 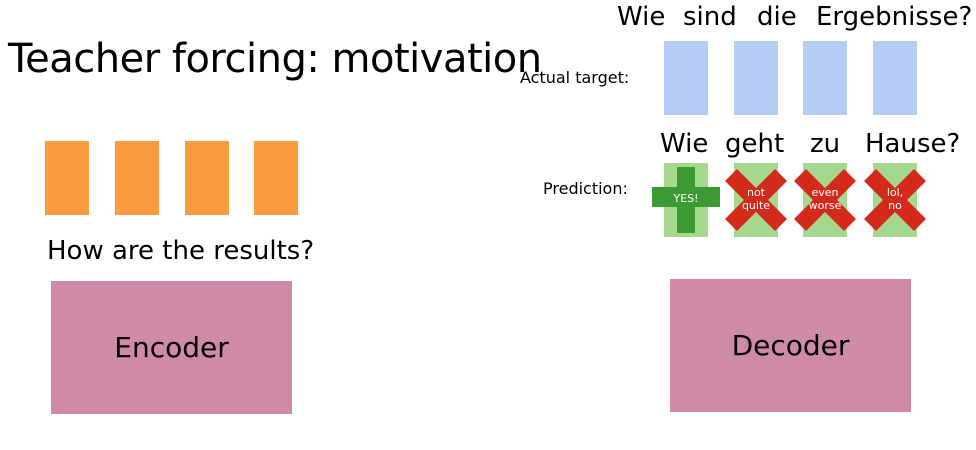 I want to click on prediction-word: zu, so click(x=825, y=144).